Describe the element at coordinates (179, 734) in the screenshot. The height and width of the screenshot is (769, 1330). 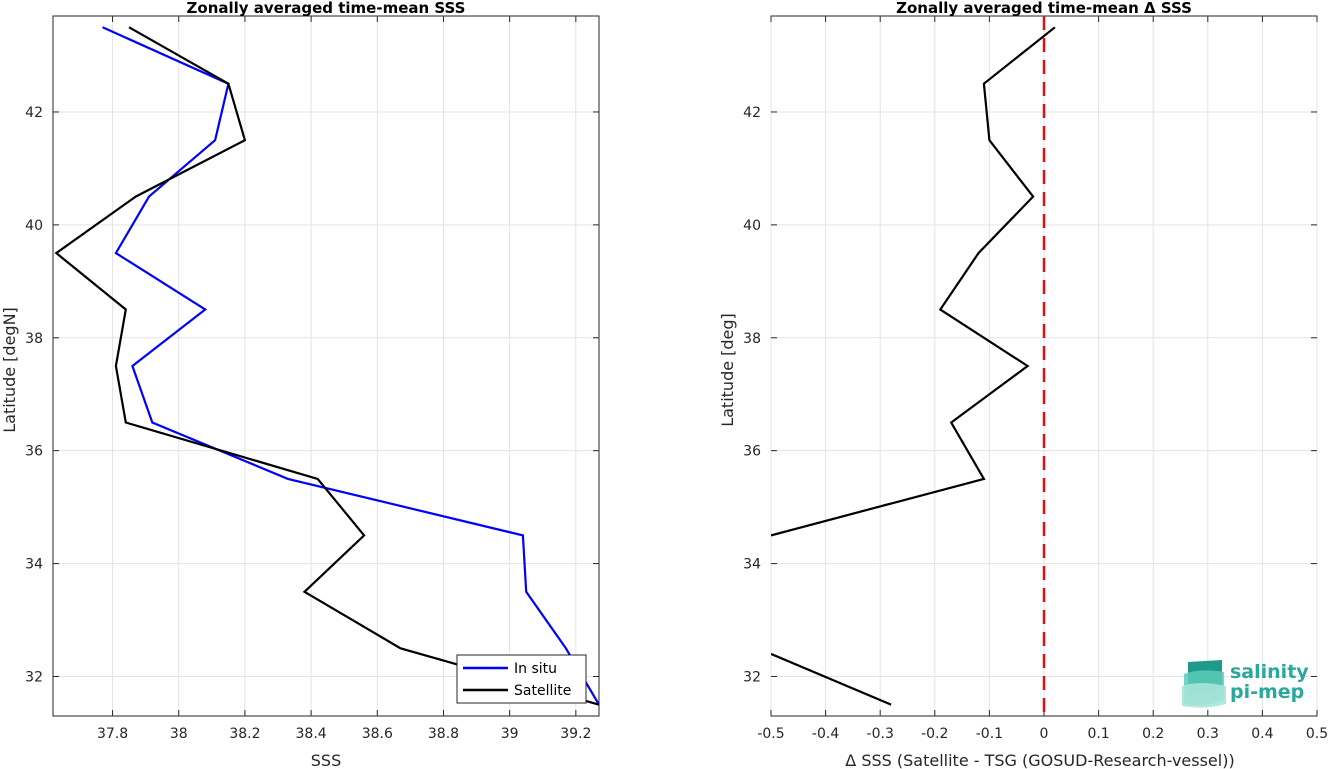
I see `left-x-tick-label: 38` at that location.